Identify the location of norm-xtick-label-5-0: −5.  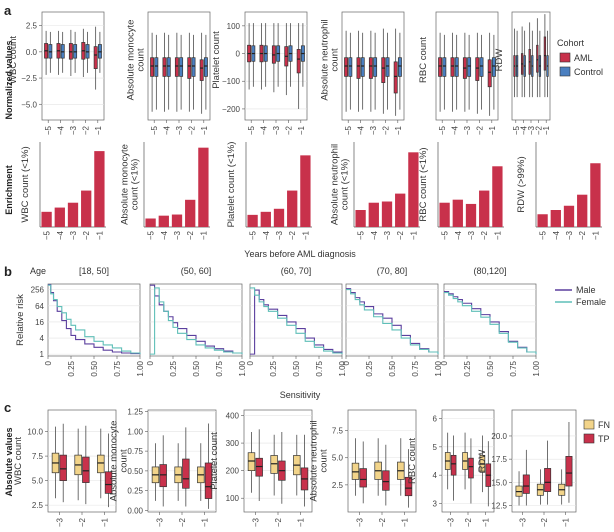
(516, 130).